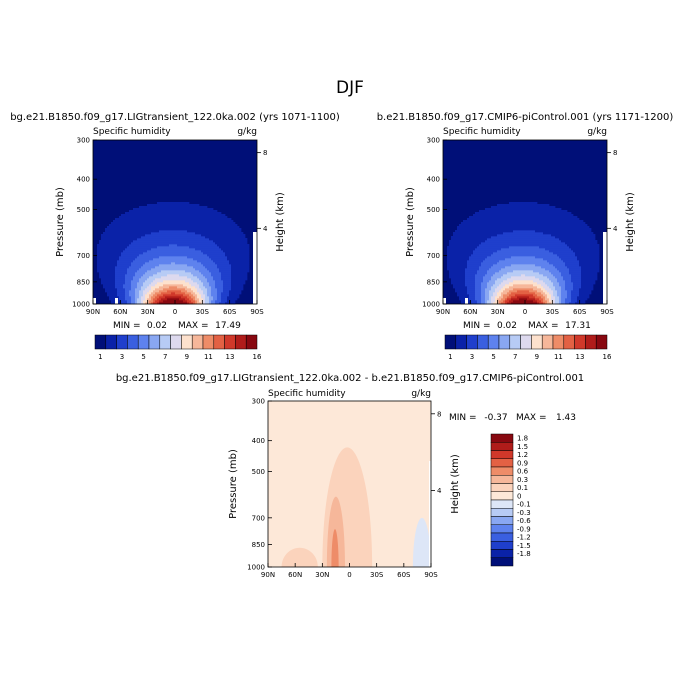 The width and height of the screenshot is (700, 700). Describe the element at coordinates (175, 253) in the screenshot. I see `humidity-fill` at that location.